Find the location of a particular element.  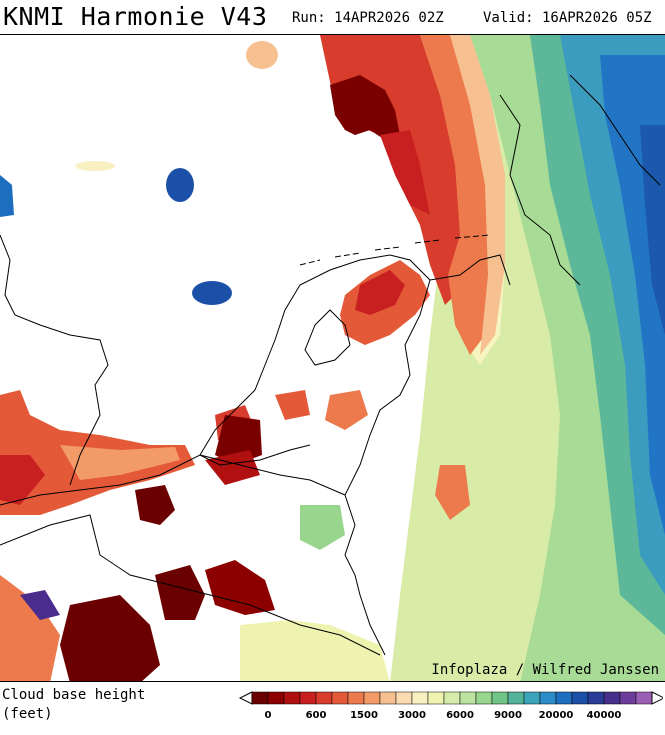

cloud-field-orange-band is located at coordinates (457, 195).